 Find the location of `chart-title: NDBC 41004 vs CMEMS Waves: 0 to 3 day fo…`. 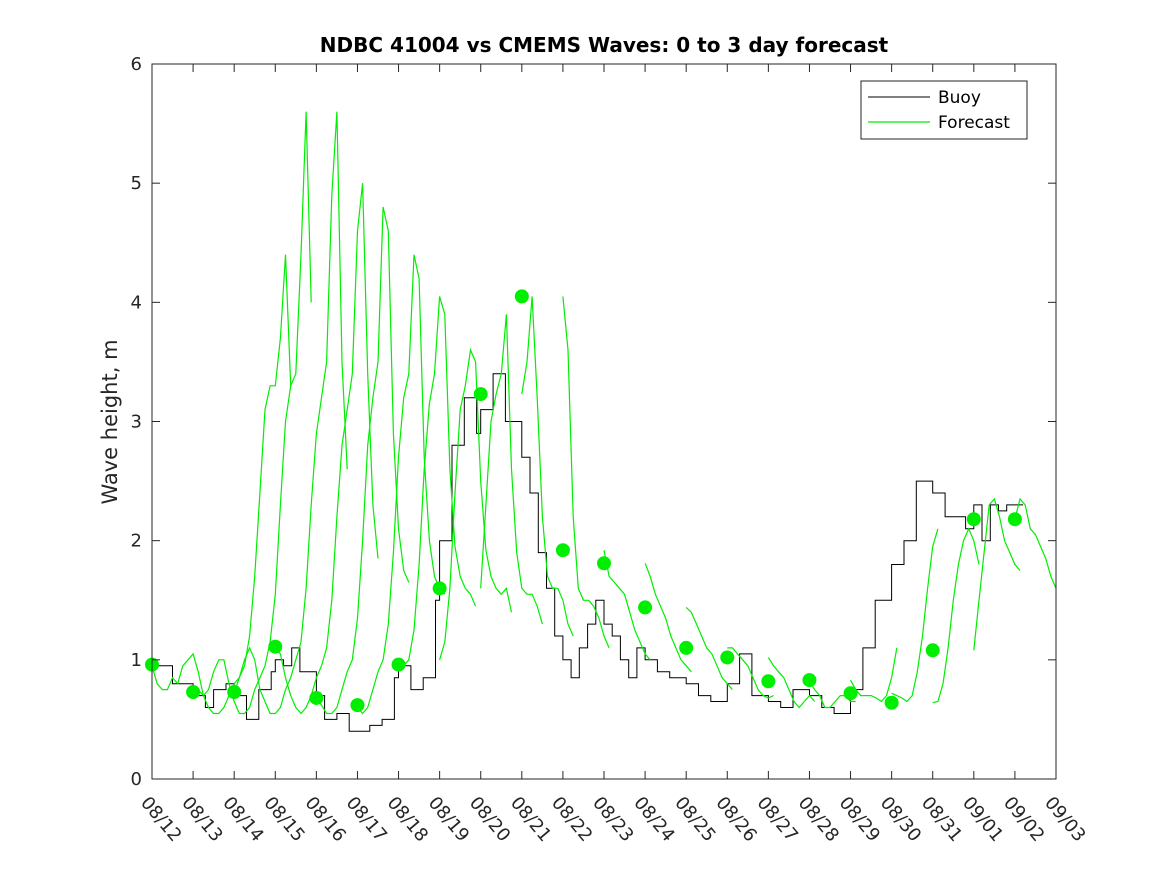

chart-title: NDBC 41004 vs CMEMS Waves: 0 to 3 day fo… is located at coordinates (604, 45).